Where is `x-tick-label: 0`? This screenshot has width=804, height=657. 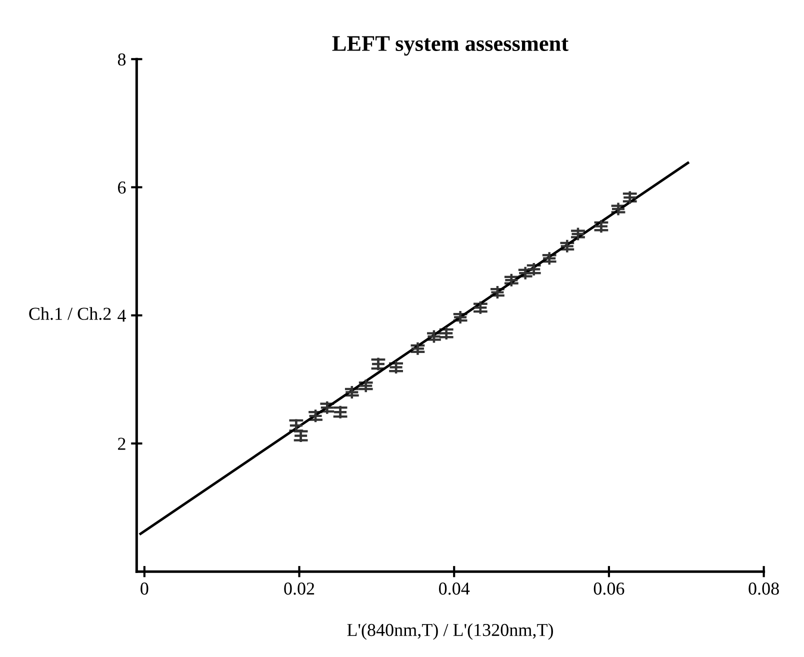 x-tick-label: 0 is located at coordinates (144, 588).